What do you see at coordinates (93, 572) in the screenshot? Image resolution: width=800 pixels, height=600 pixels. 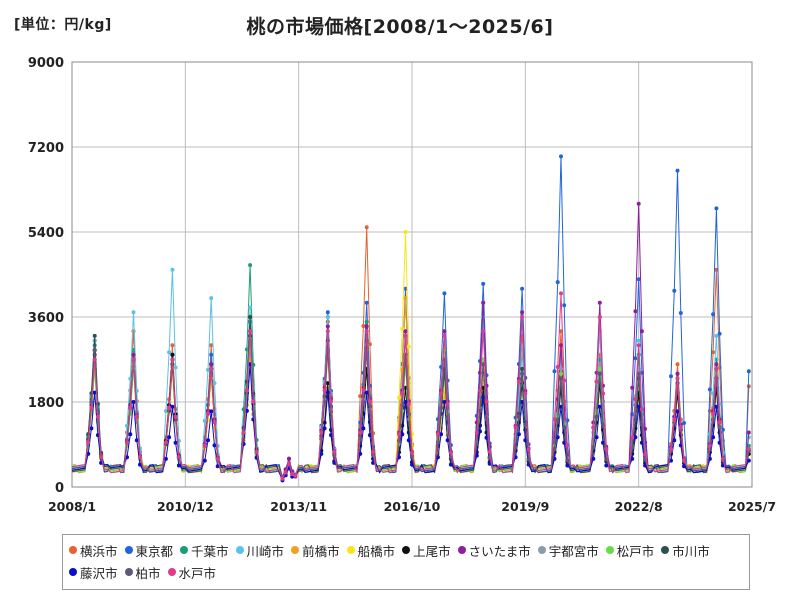 I see `legend-item: 藤沢市` at bounding box center [93, 572].